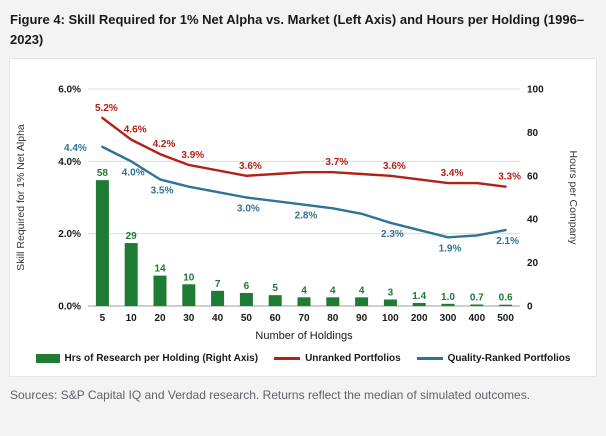 This screenshot has width=606, height=436. Describe the element at coordinates (476, 318) in the screenshot. I see `svg-text: 400` at that location.